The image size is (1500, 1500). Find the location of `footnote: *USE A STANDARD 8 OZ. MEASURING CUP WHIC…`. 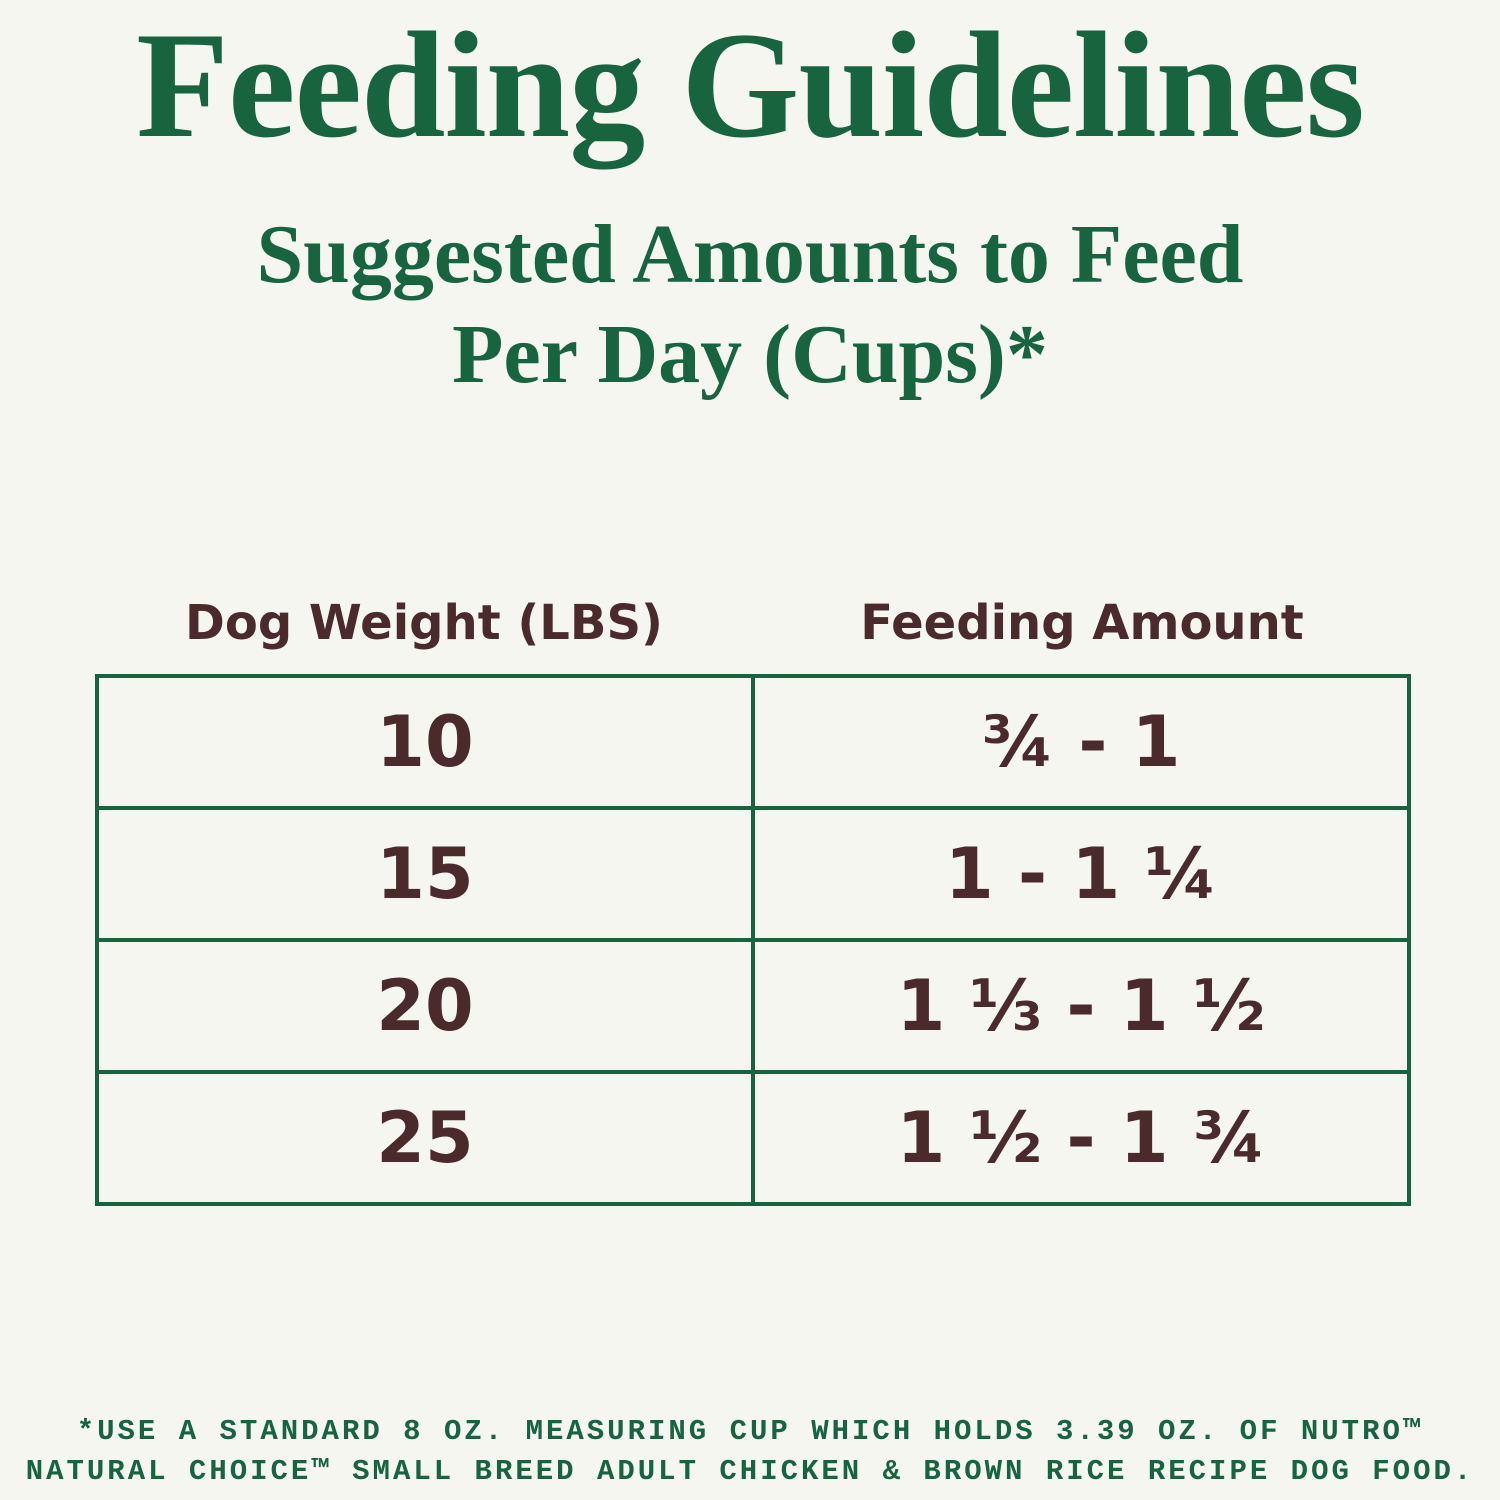

footnote: *USE A STANDARD 8 OZ. MEASURING CUP WHIC… is located at coordinates (750, 1431).